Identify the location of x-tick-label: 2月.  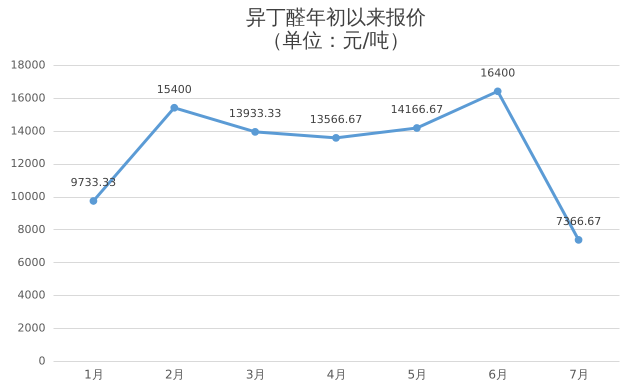
(174, 375).